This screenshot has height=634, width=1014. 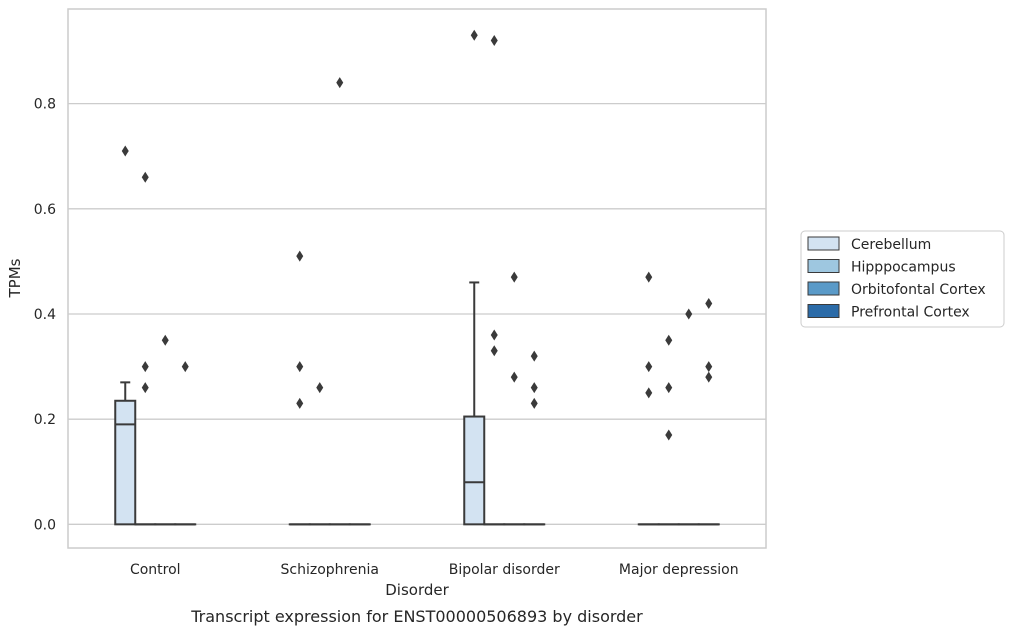 What do you see at coordinates (155, 570) in the screenshot?
I see `x-tick-label: Control` at bounding box center [155, 570].